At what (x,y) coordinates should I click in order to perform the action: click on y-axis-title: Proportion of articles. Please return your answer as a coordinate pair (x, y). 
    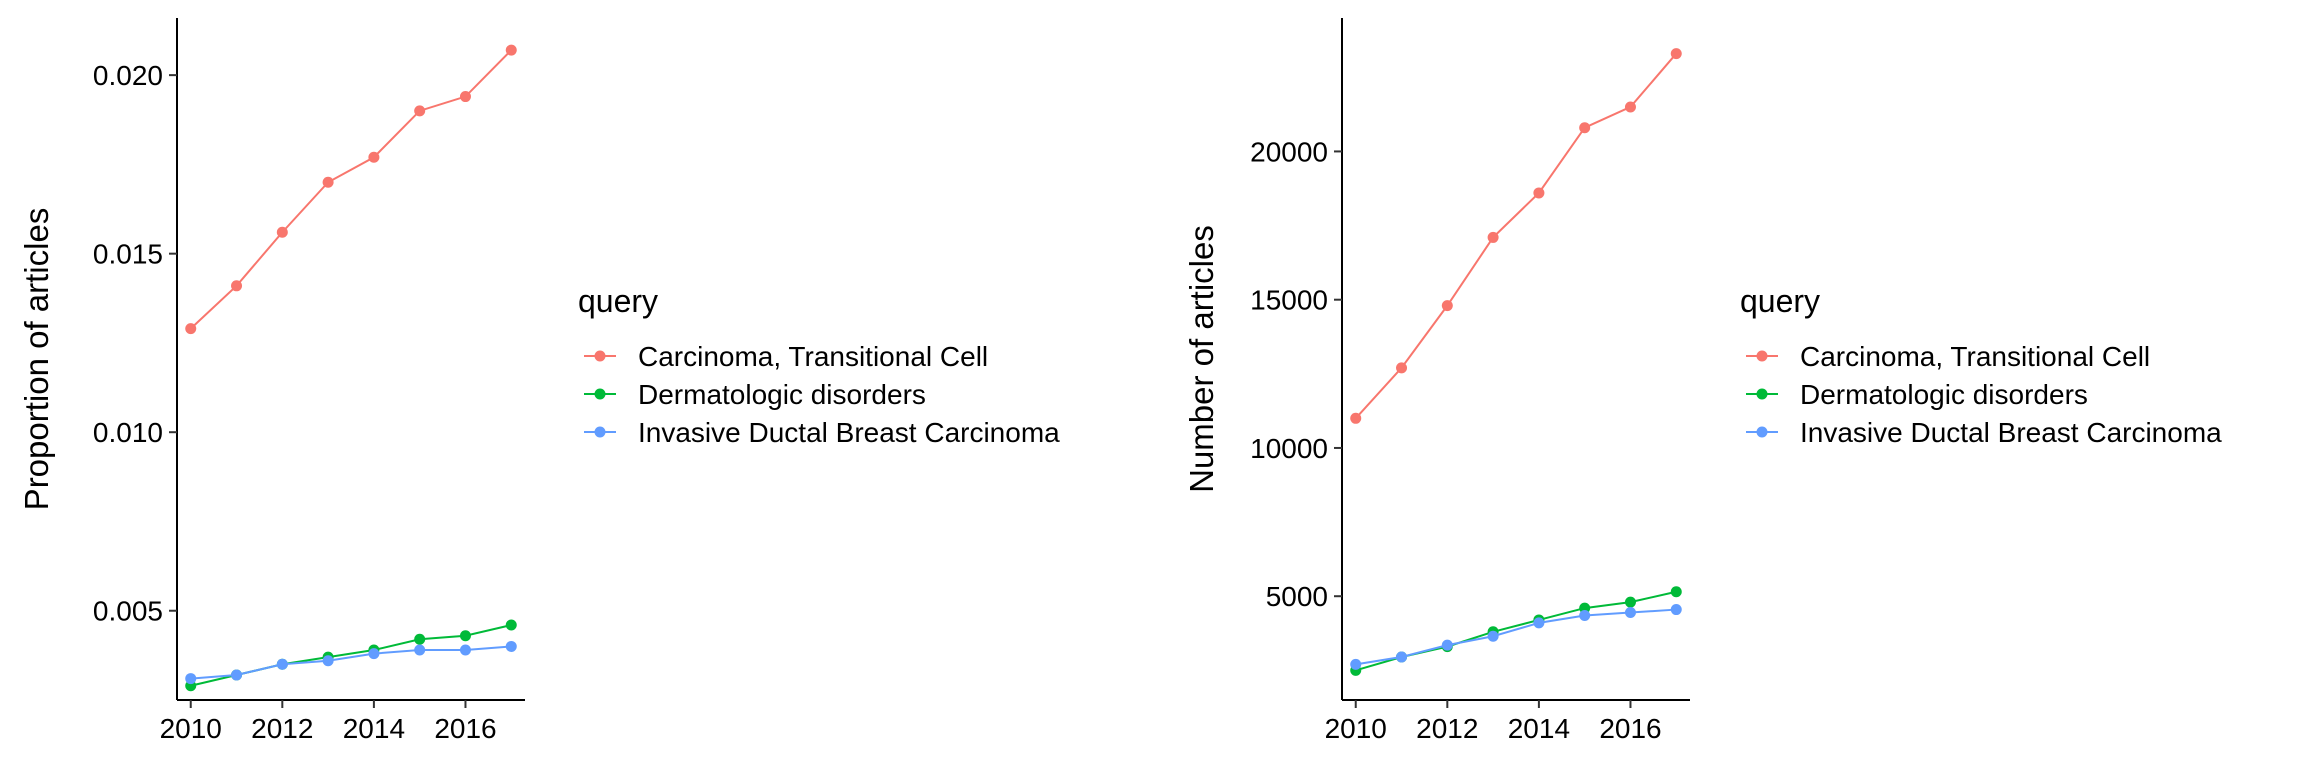
    Looking at the image, I should click on (36, 359).